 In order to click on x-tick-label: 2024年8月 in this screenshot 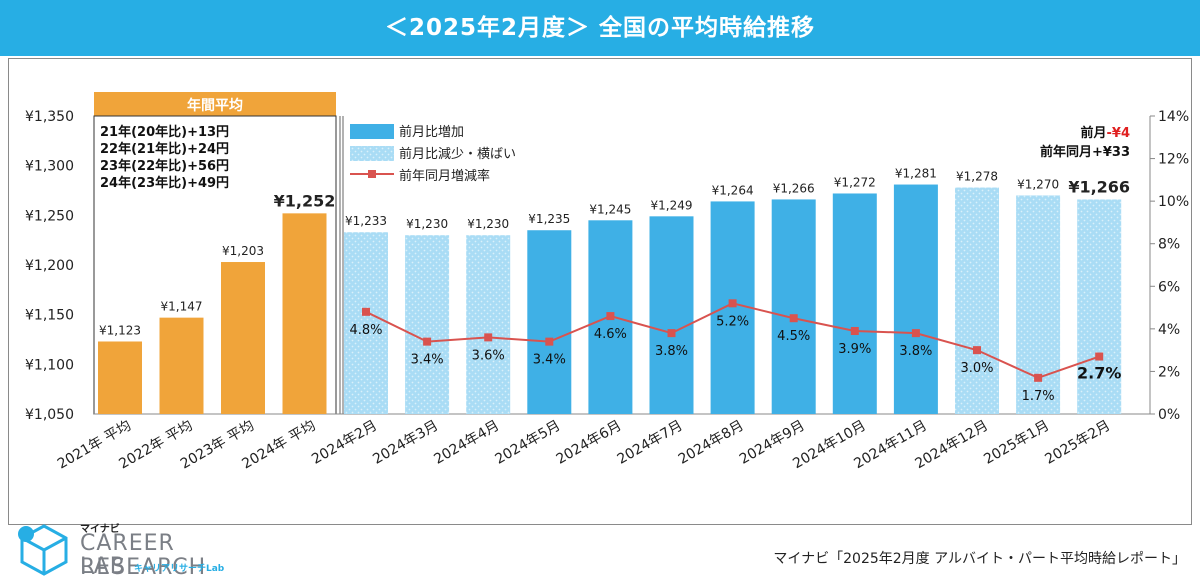, I will do `click(711, 443)`.